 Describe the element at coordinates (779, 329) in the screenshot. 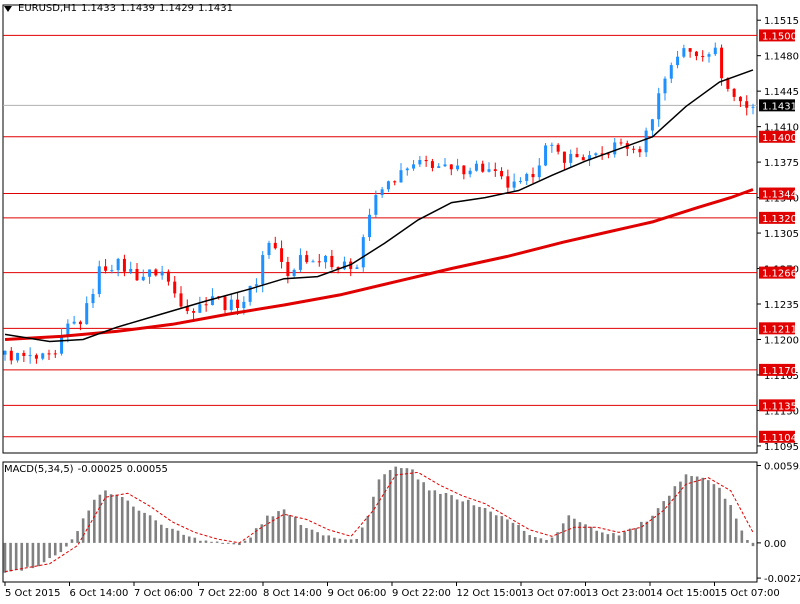

I see `level-label: 1.1211` at that location.